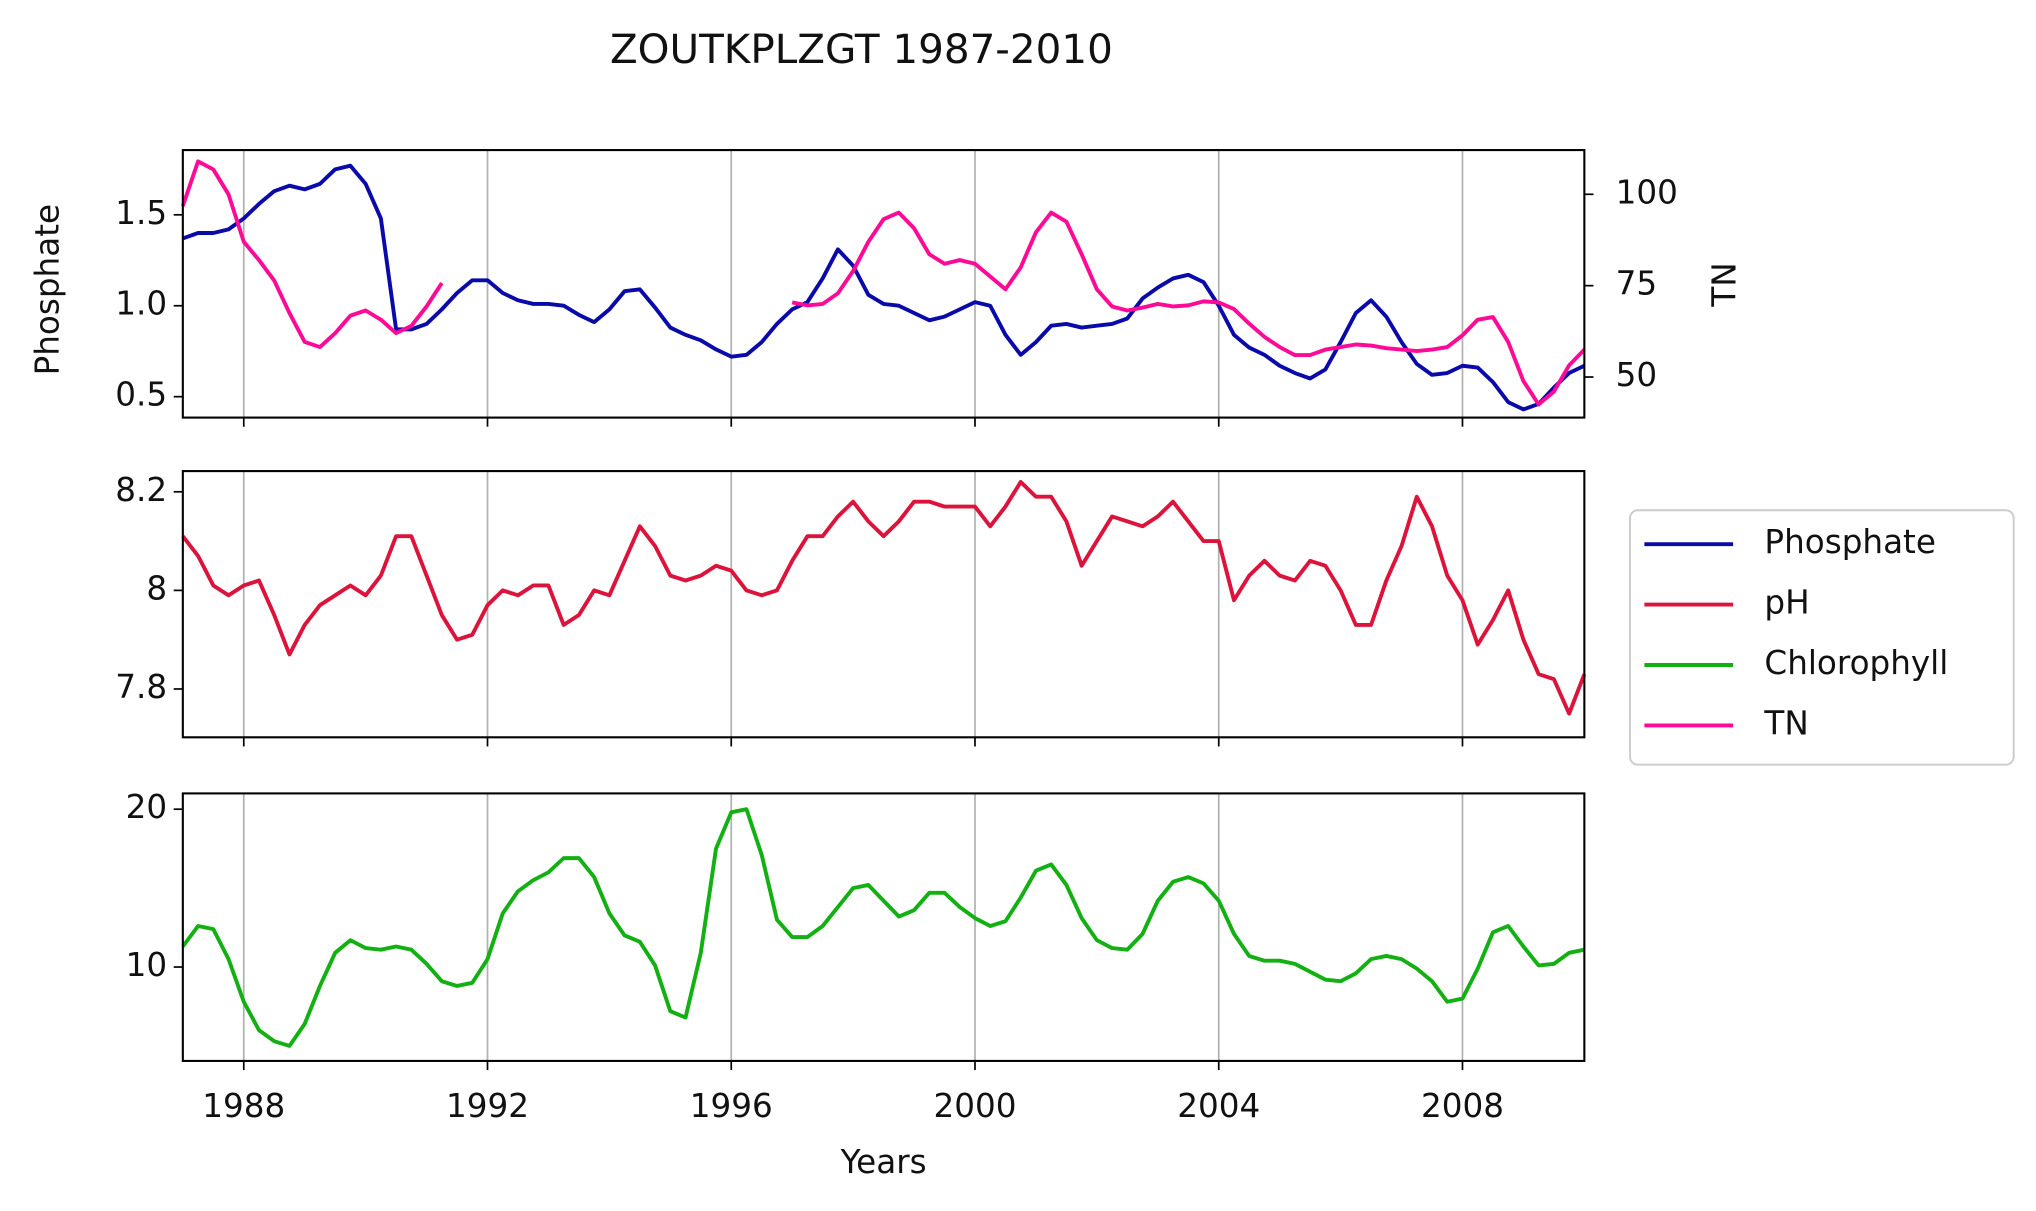 The image size is (2036, 1211). What do you see at coordinates (1462, 1106) in the screenshot?
I see `x-tick-label: 2008` at bounding box center [1462, 1106].